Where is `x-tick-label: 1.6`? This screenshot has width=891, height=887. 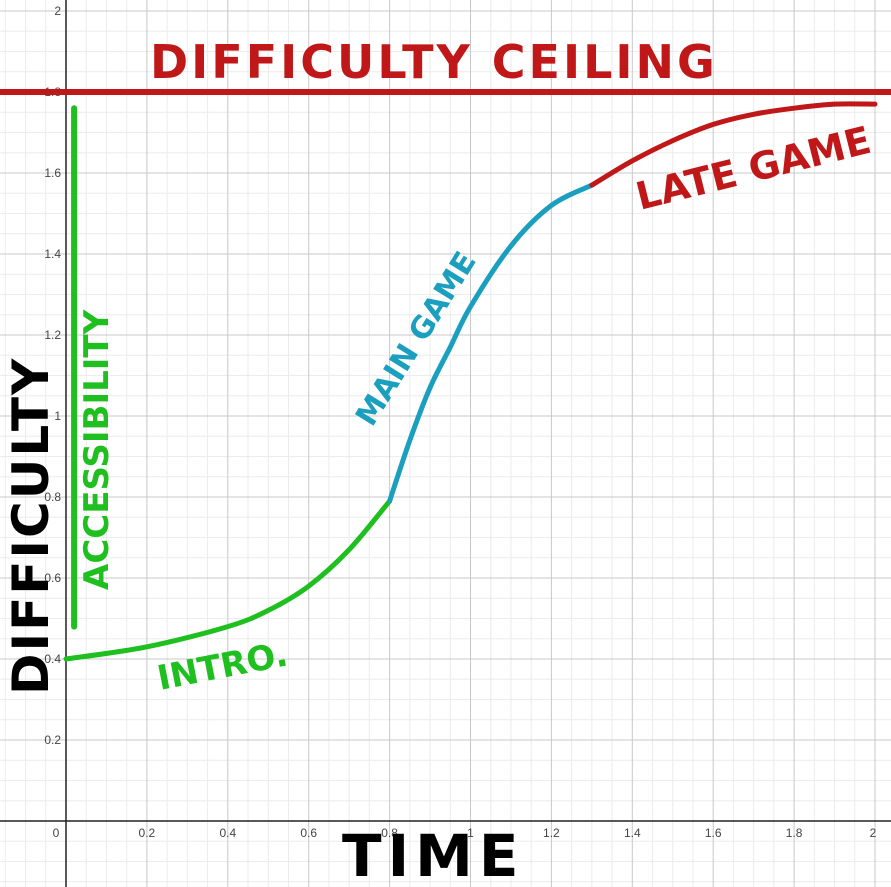
x-tick-label: 1.6 is located at coordinates (713, 833).